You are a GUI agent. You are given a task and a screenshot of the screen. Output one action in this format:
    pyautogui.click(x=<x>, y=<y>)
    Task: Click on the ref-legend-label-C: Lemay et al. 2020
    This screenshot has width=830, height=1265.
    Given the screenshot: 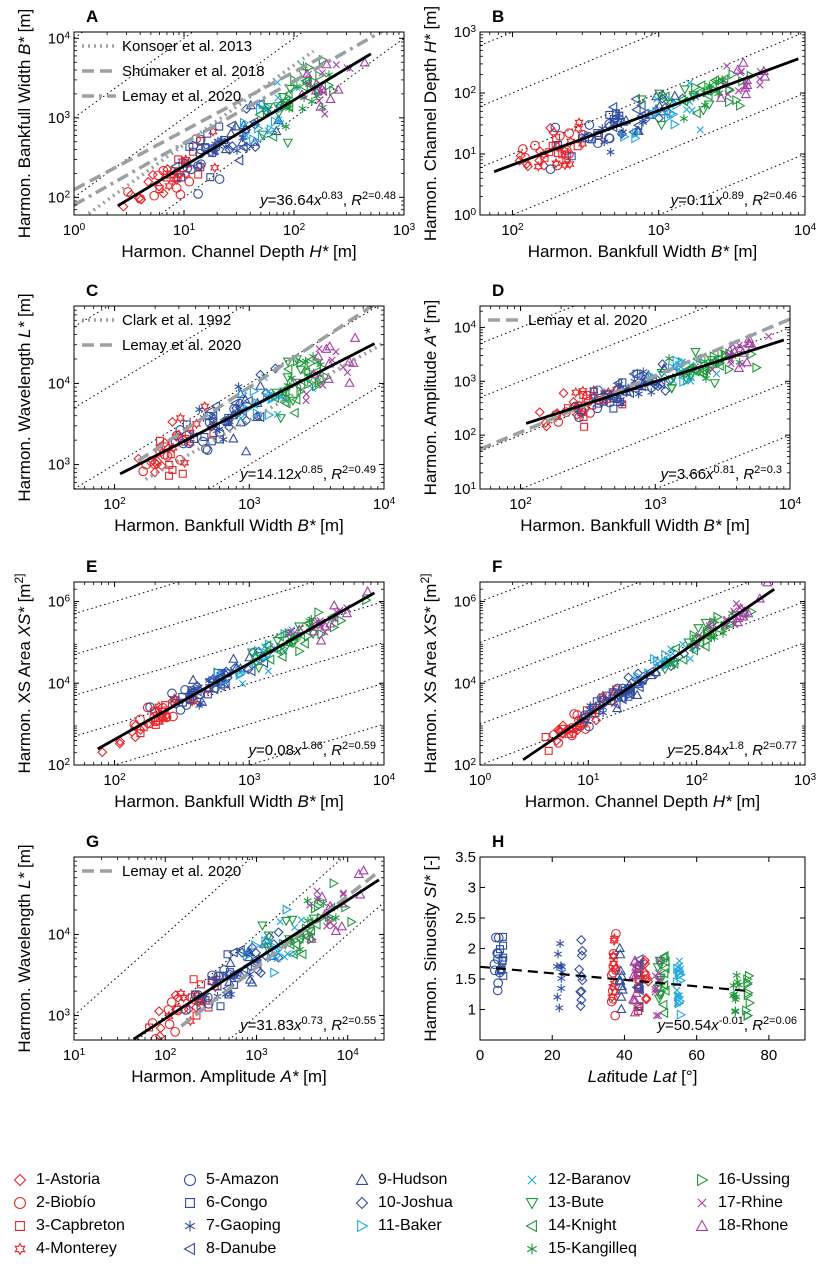 What is the action you would take?
    pyautogui.click(x=181, y=345)
    